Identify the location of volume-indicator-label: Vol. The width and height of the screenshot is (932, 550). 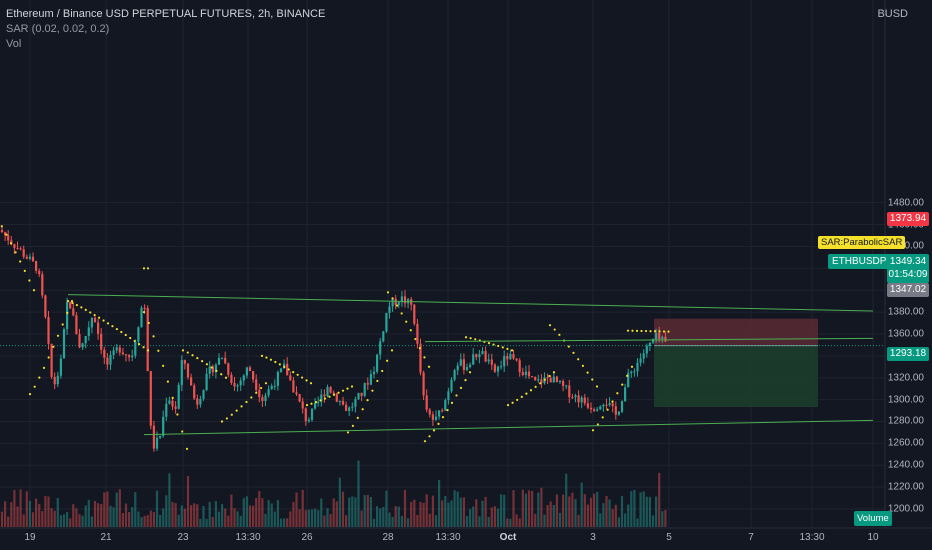
(14, 44).